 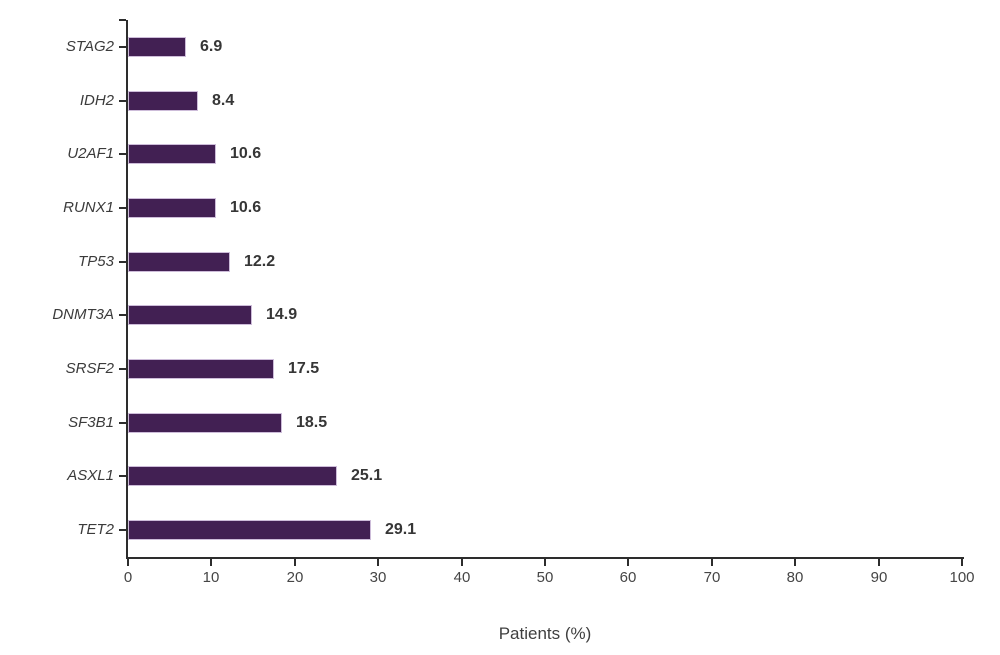 I want to click on value-label: 12.2, so click(x=260, y=261).